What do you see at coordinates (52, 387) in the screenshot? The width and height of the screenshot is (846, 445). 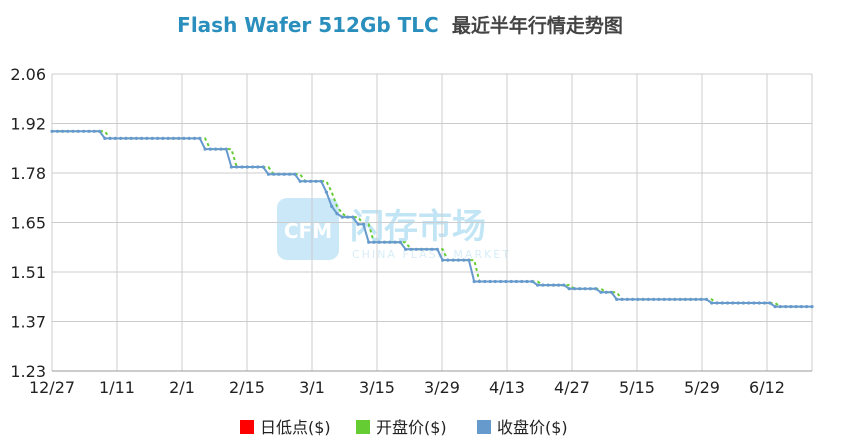 I see `x-tick-label: 12/27` at bounding box center [52, 387].